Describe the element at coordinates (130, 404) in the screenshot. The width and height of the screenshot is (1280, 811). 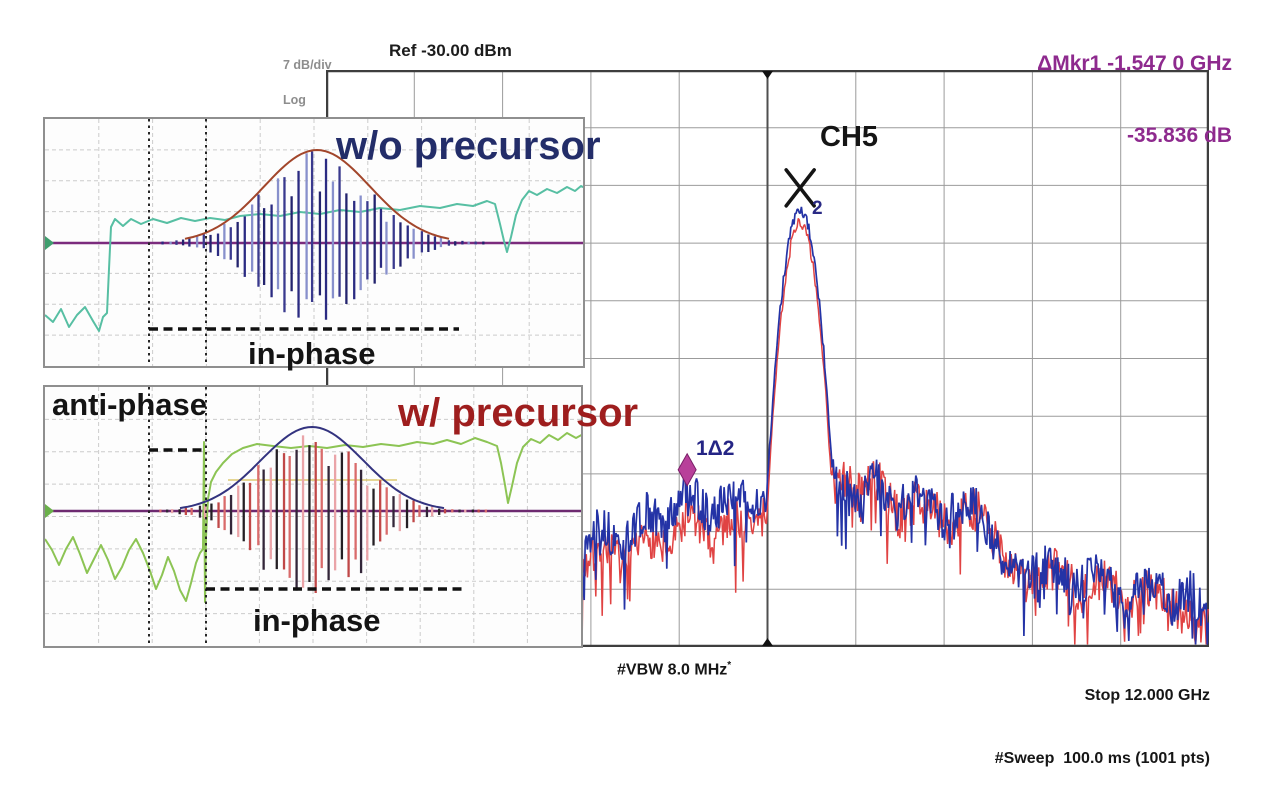
I see `anti-phase-label: anti-phase` at that location.